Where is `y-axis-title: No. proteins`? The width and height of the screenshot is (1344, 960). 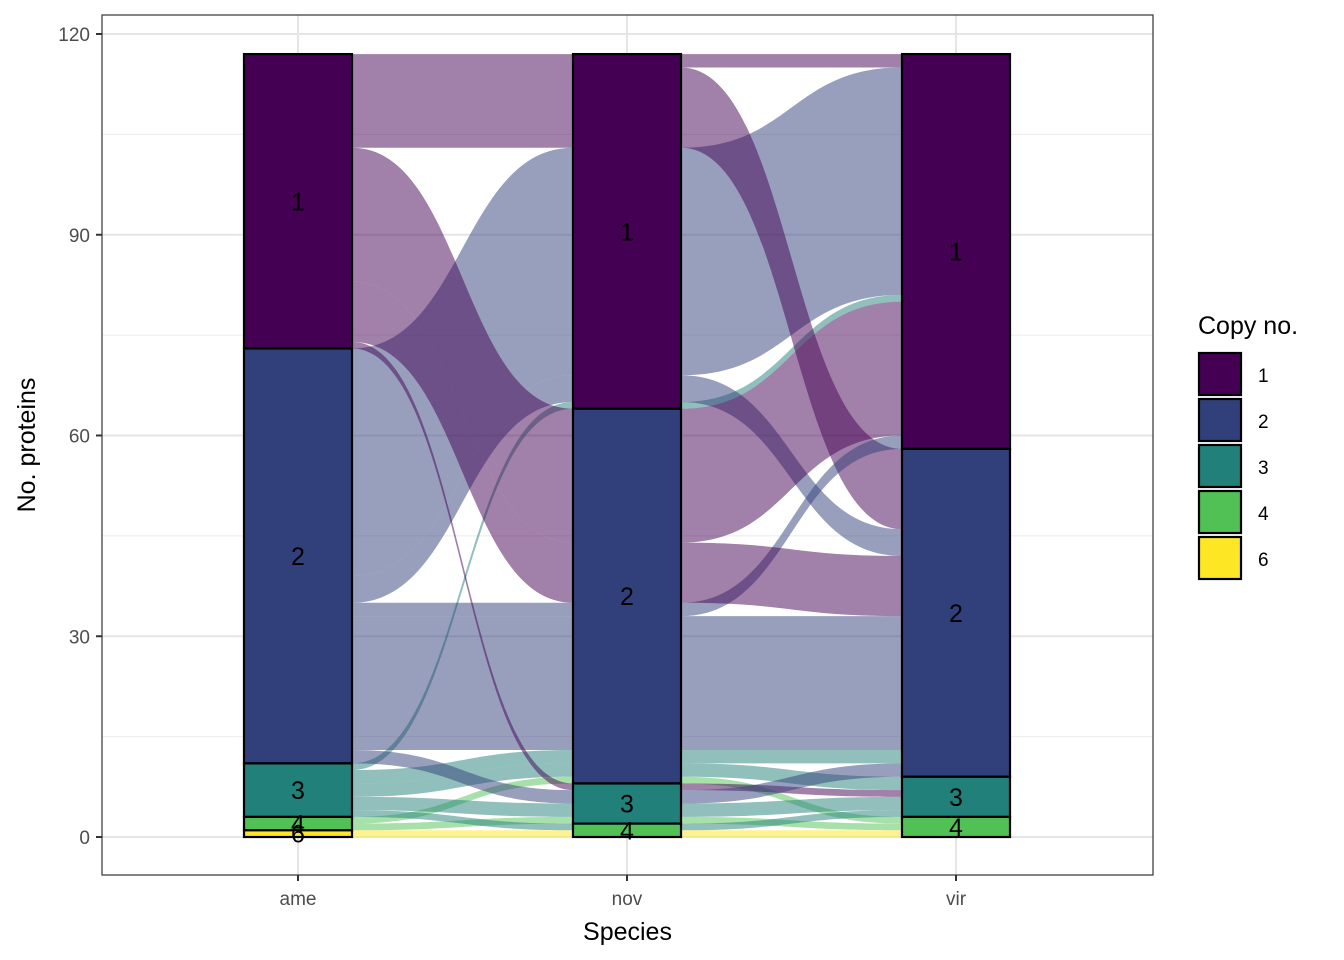 y-axis-title: No. proteins is located at coordinates (27, 445).